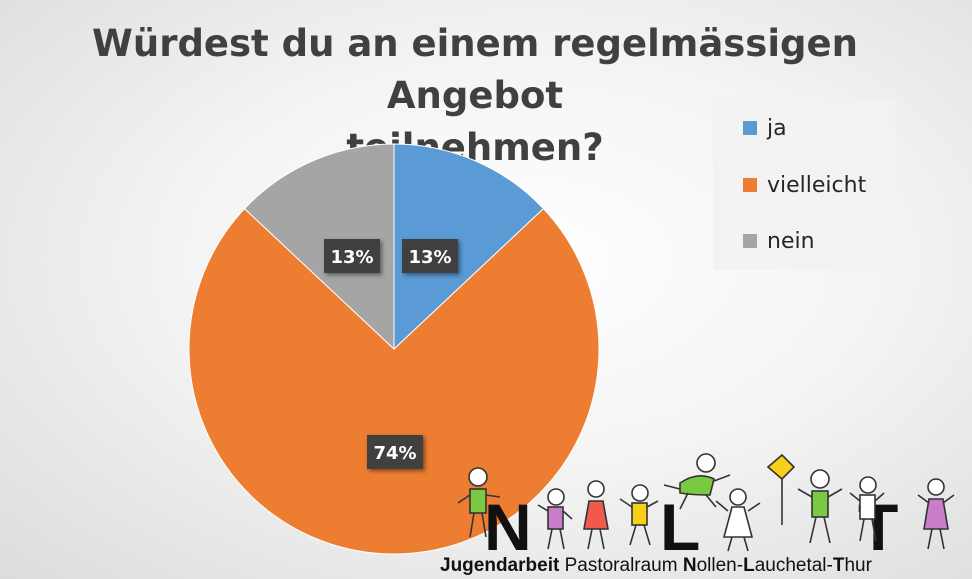  I want to click on legend-label-vielleicht: vielleicht, so click(817, 185).